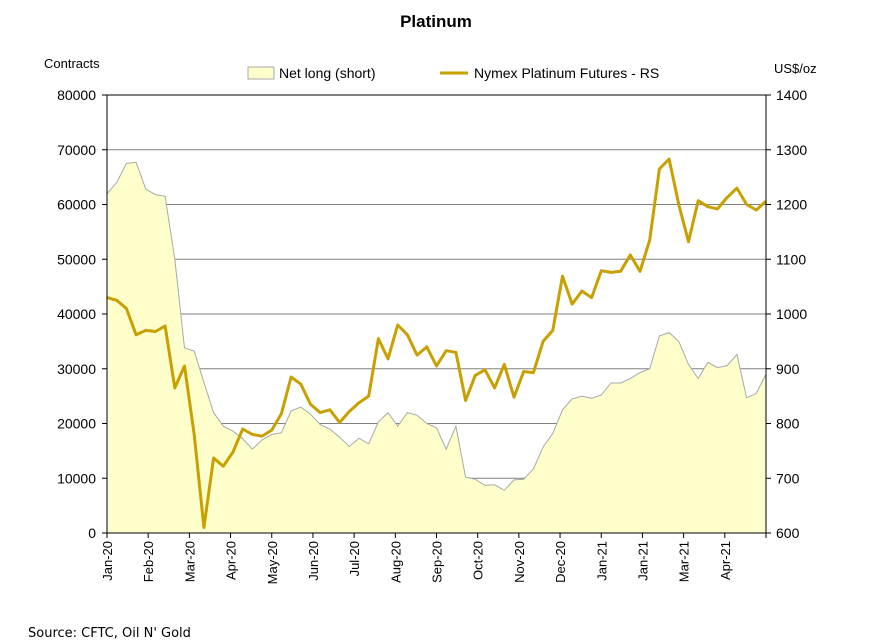  I want to click on left-tick-label: 70000, so click(76, 150).